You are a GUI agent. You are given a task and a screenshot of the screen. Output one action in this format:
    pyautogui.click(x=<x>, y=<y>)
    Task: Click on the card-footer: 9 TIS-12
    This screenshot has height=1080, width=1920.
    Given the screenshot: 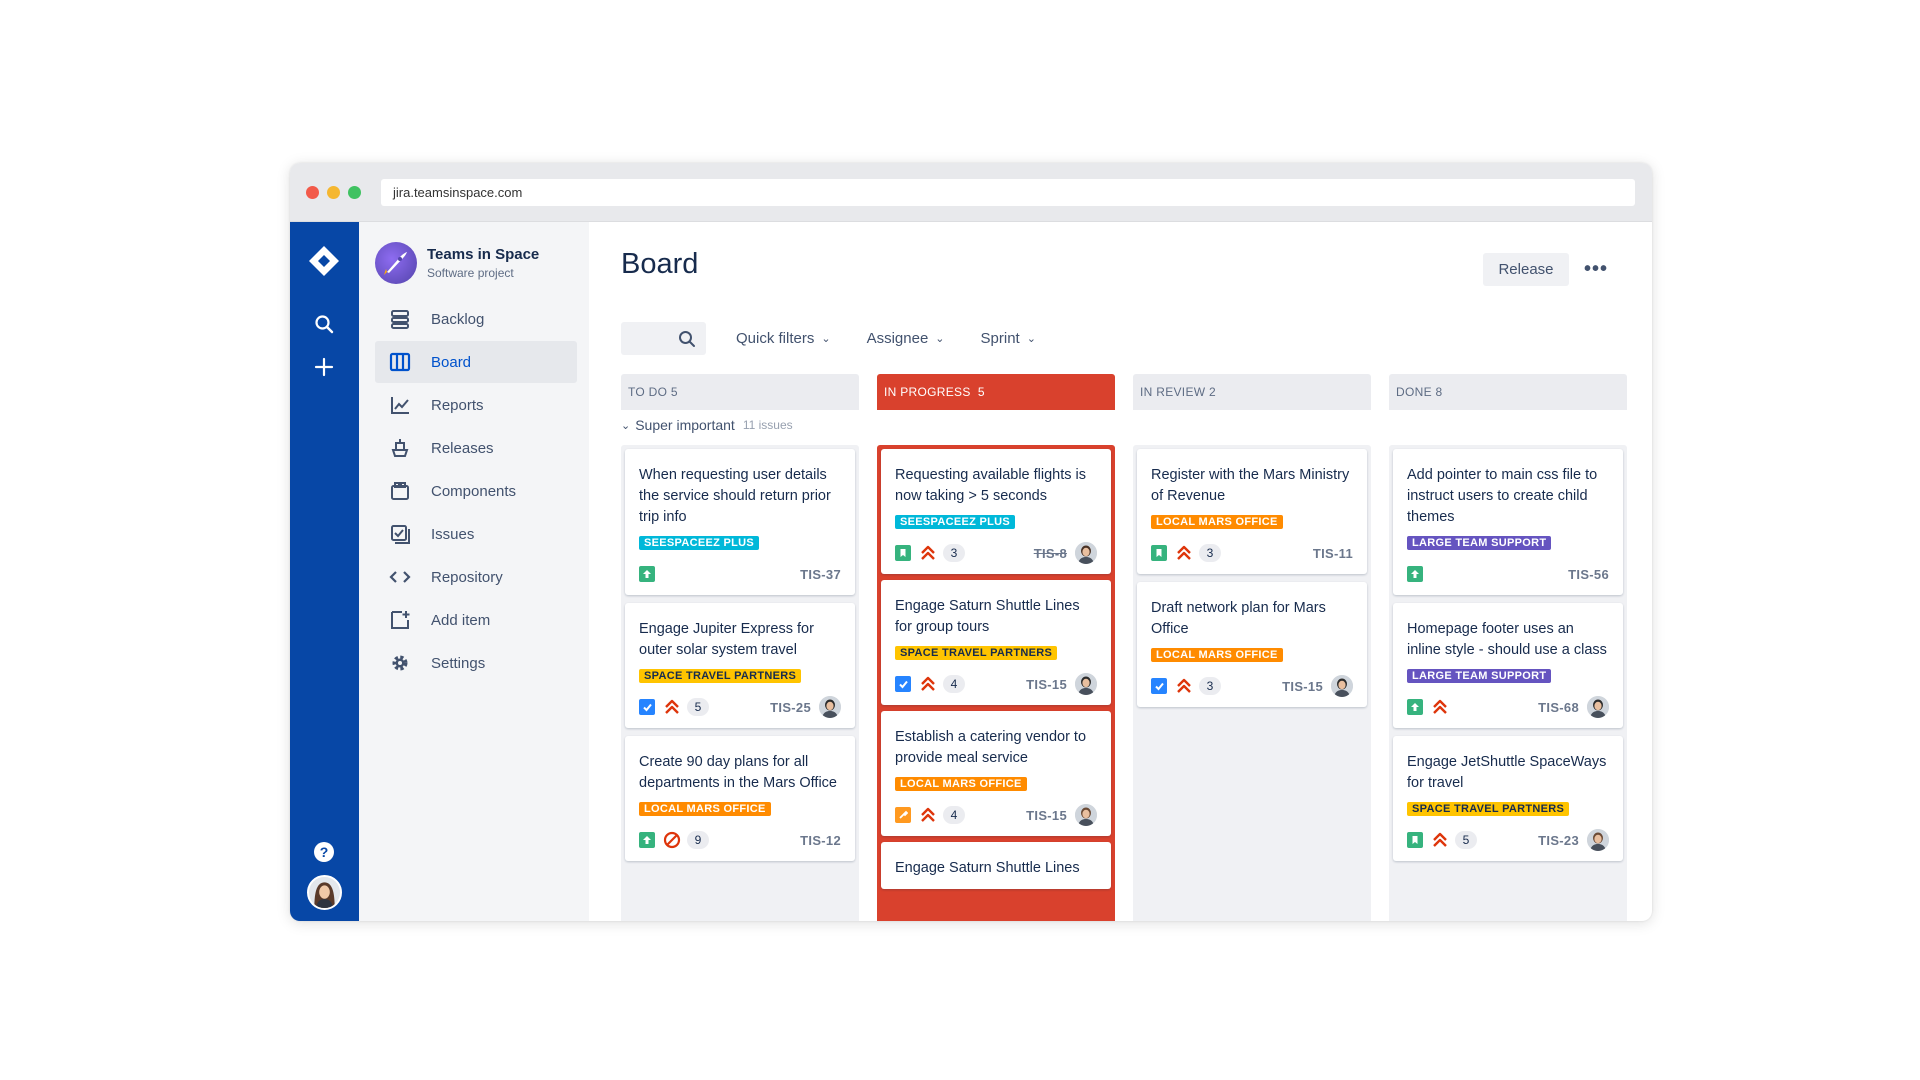 What is the action you would take?
    pyautogui.click(x=740, y=840)
    